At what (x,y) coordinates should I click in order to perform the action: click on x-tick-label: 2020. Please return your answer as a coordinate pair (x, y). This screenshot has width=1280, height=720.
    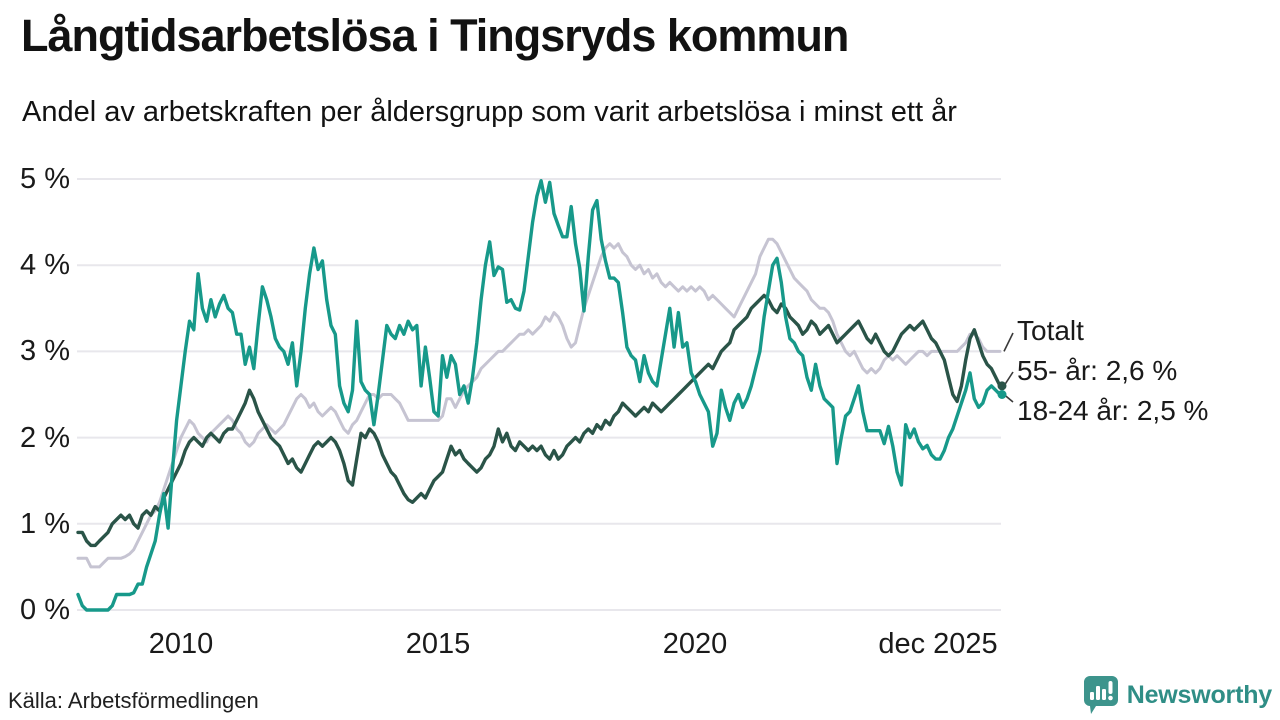
    Looking at the image, I should click on (695, 644).